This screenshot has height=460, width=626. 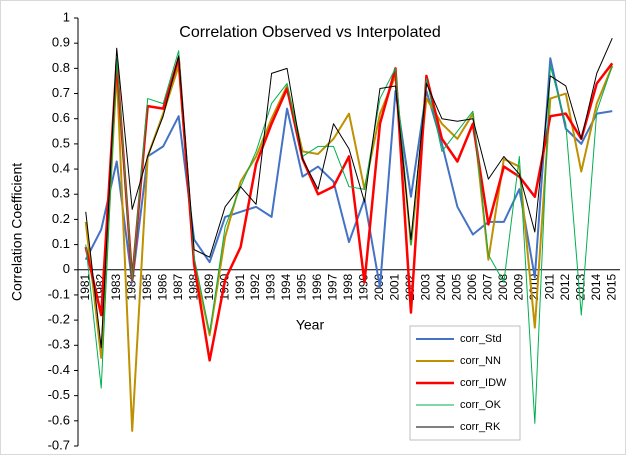 I want to click on y-tick-label: 1, so click(x=66, y=16).